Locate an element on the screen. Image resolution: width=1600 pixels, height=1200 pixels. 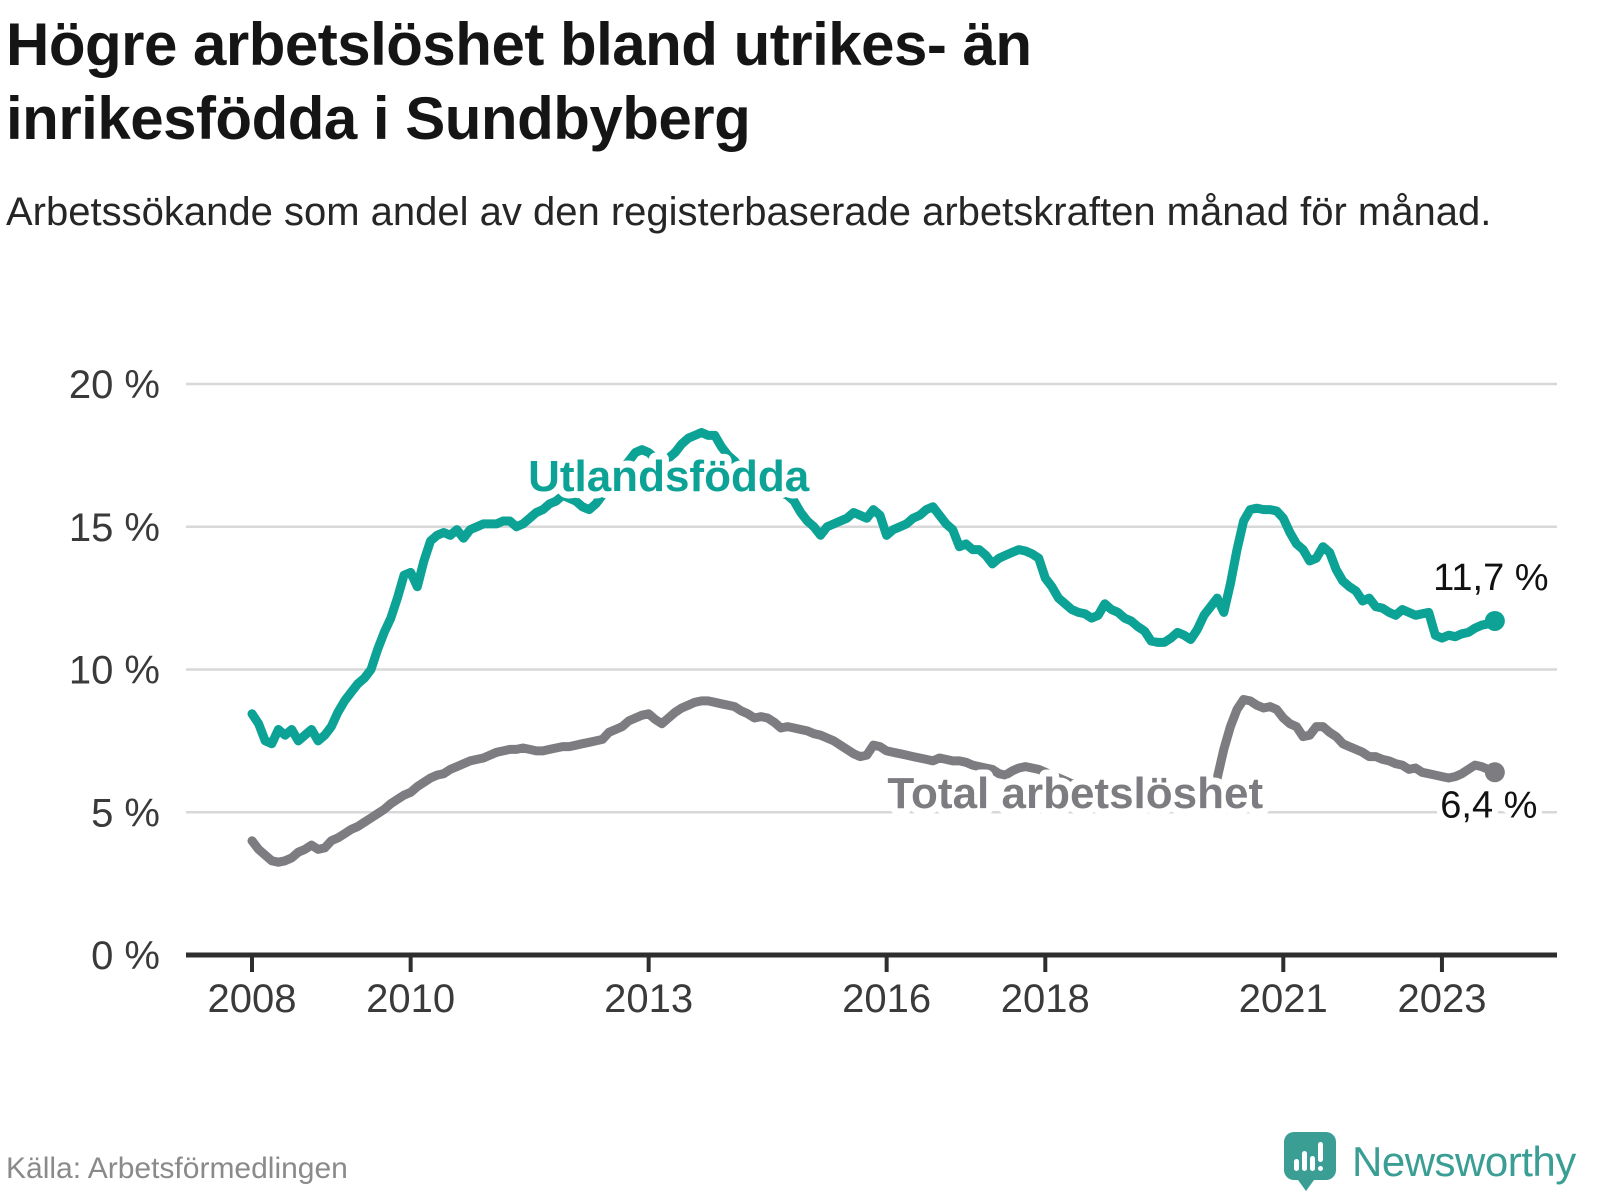
y-tick-label-5: 5 % is located at coordinates (125, 813).